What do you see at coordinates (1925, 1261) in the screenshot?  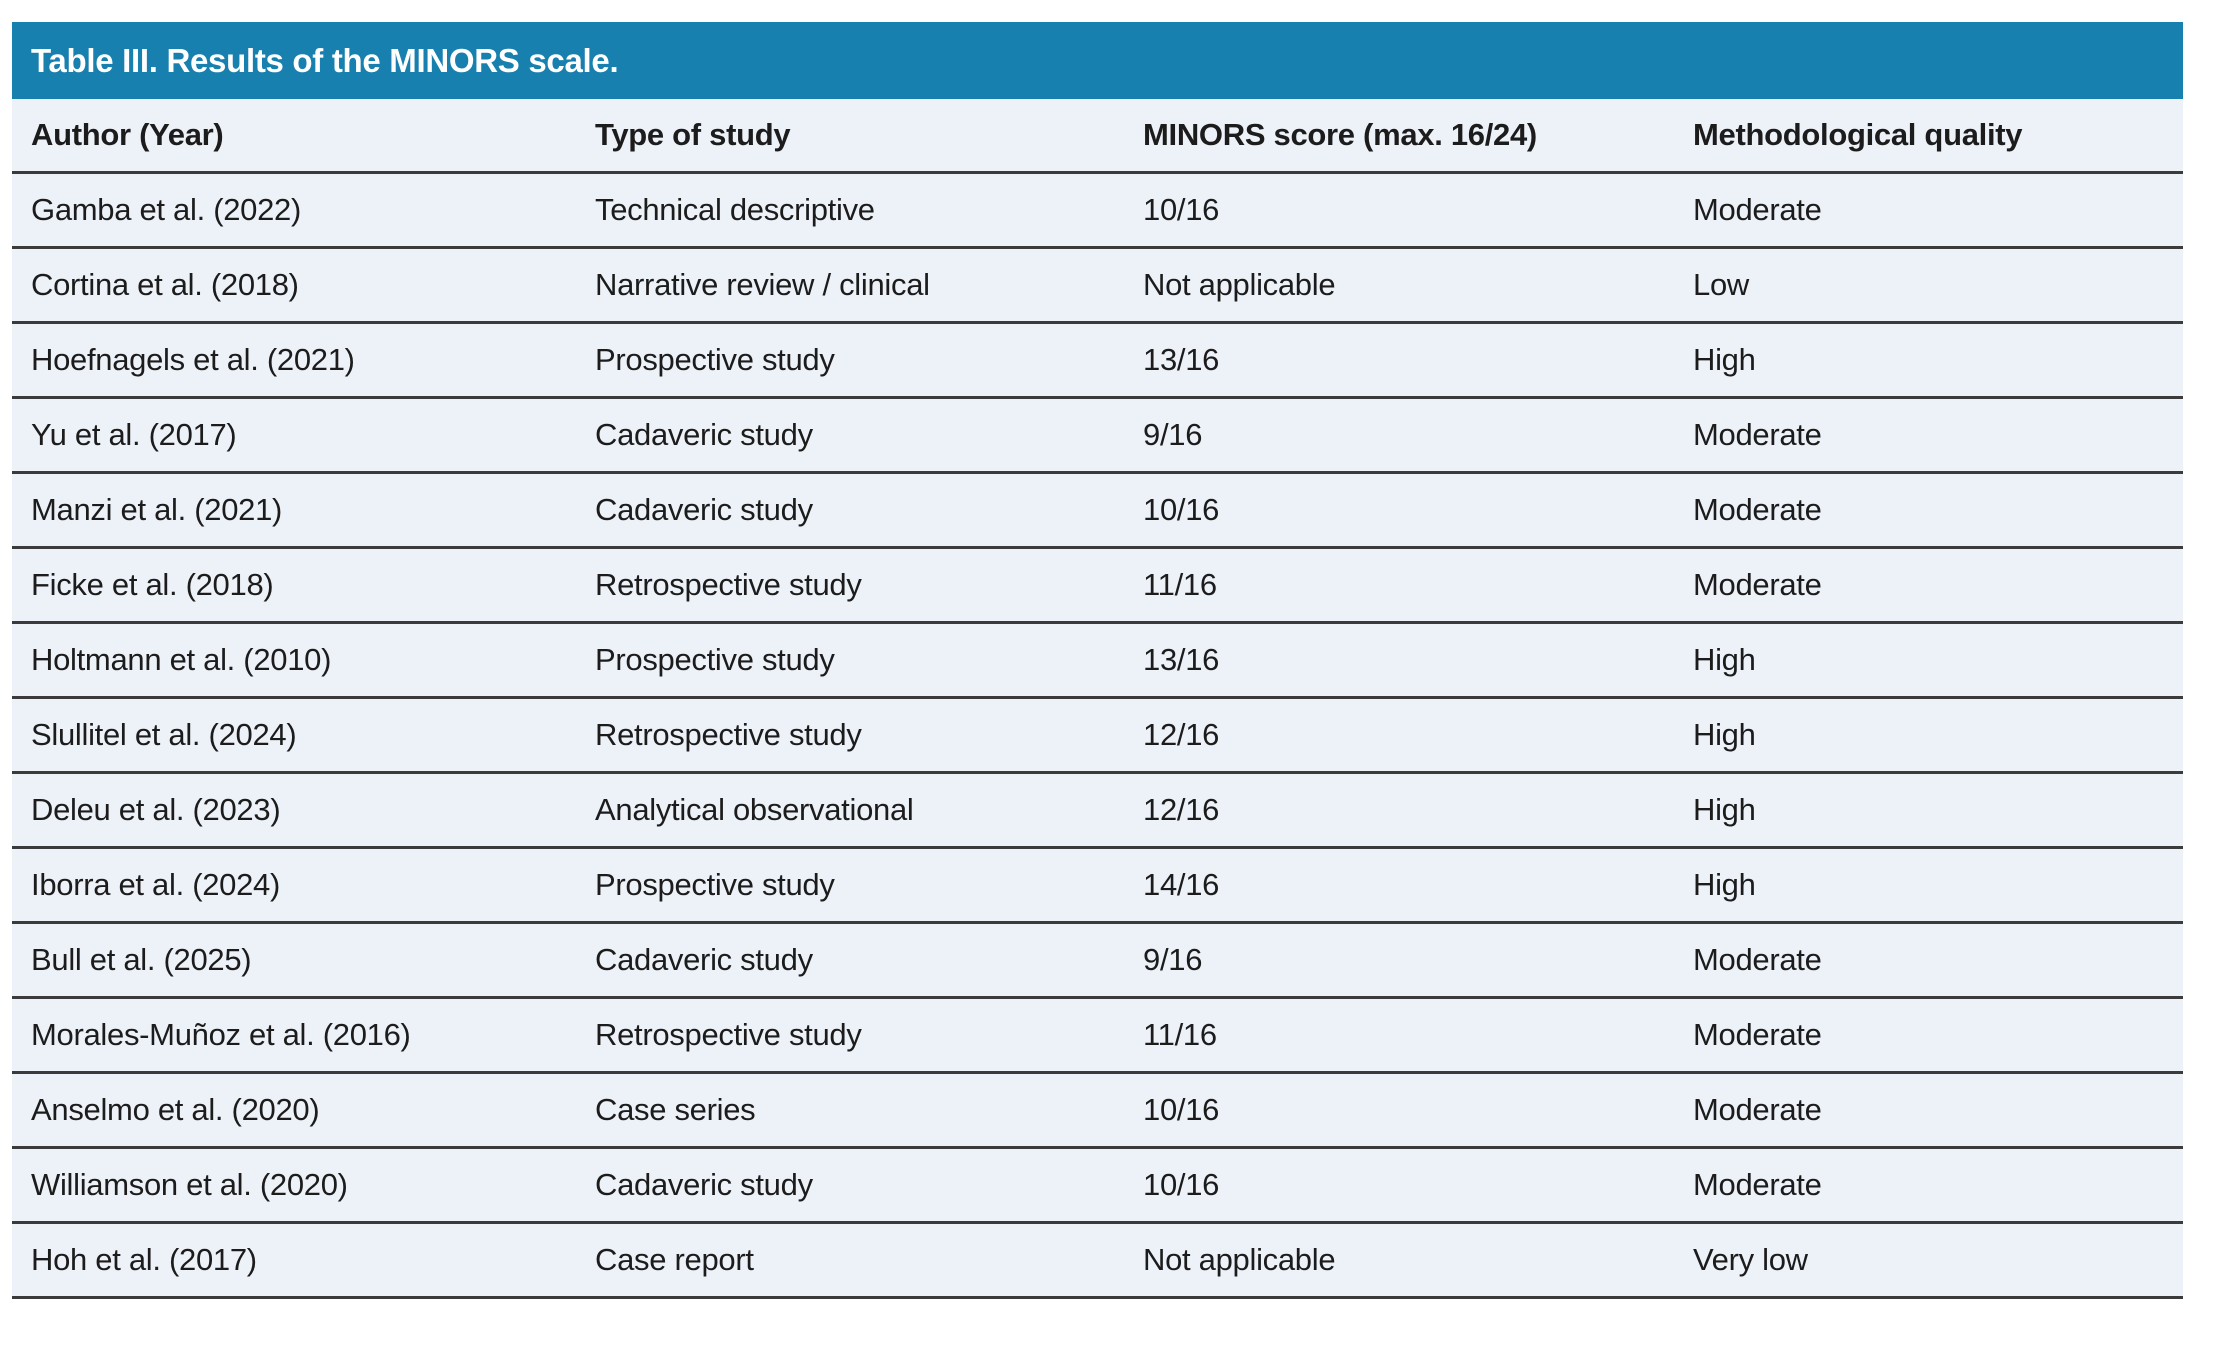 I see `cell-quality: Very low` at bounding box center [1925, 1261].